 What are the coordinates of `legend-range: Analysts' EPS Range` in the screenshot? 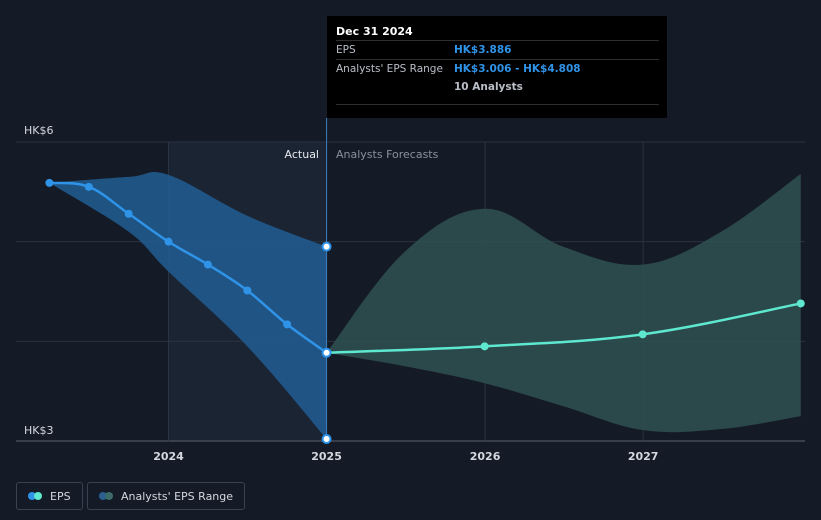 It's located at (166, 496).